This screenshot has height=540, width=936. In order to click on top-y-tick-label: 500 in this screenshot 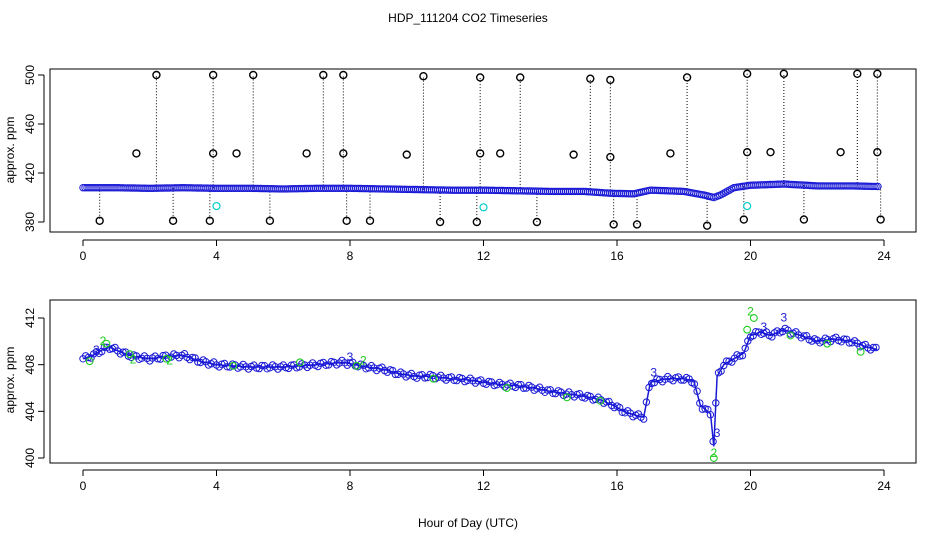, I will do `click(30, 75)`.